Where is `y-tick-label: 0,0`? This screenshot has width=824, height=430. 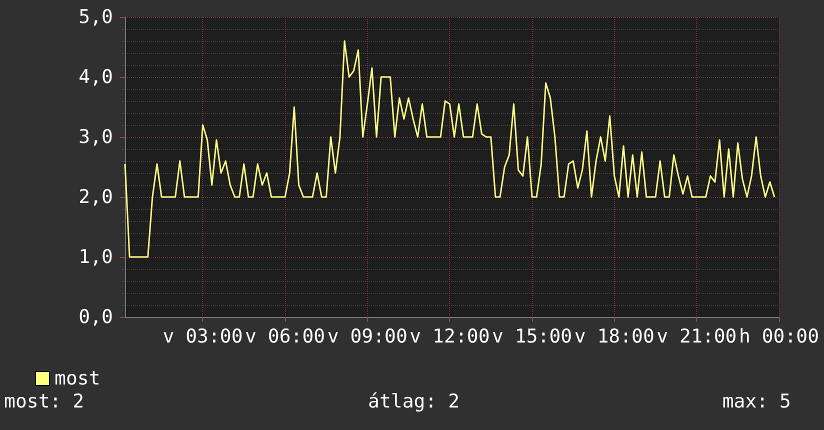
y-tick-label: 0,0 is located at coordinates (95, 317).